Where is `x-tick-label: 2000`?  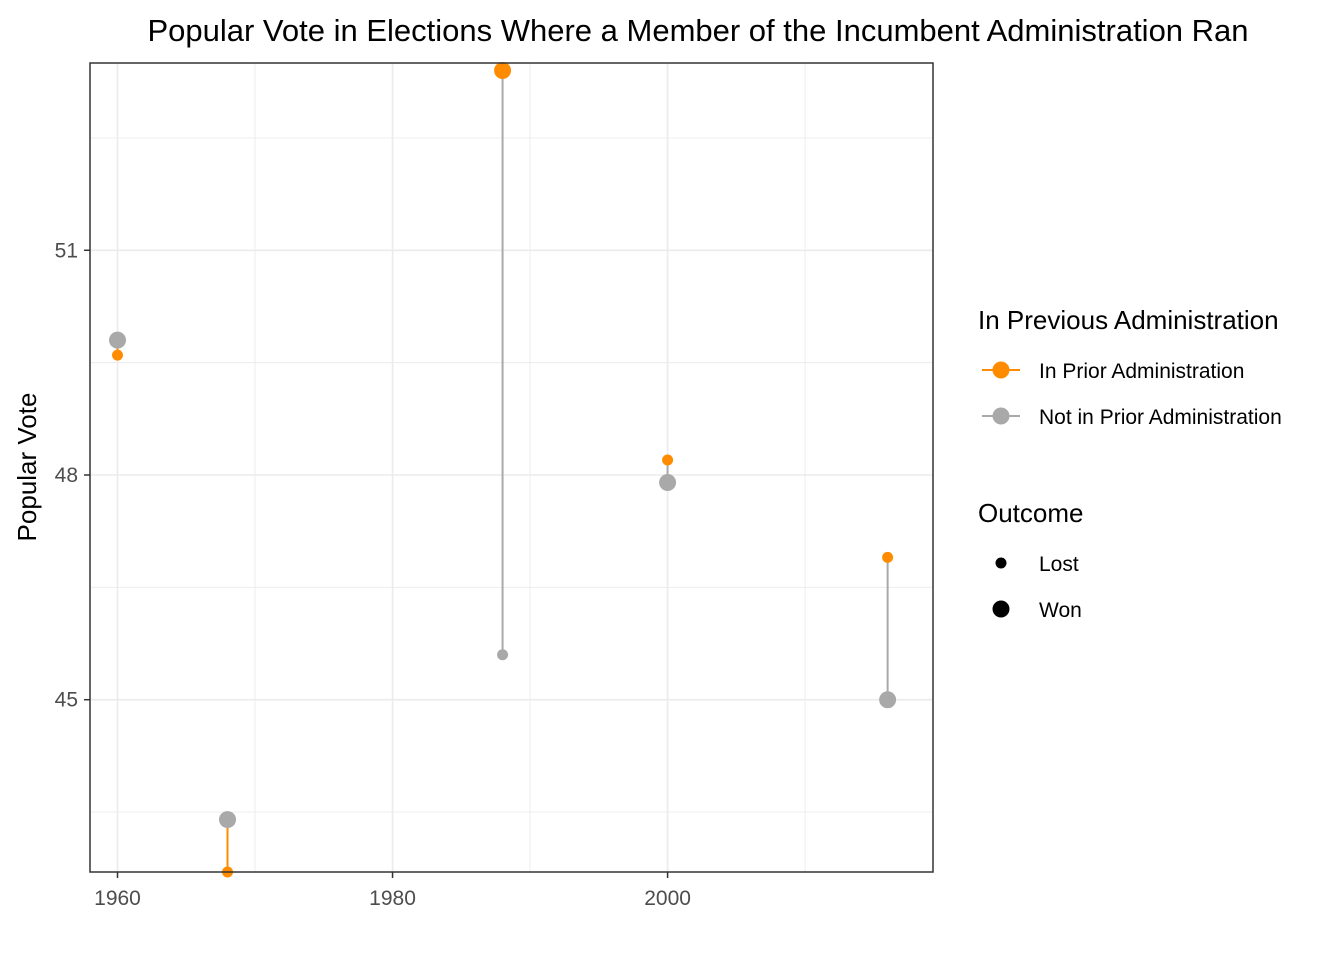
x-tick-label: 2000 is located at coordinates (667, 898).